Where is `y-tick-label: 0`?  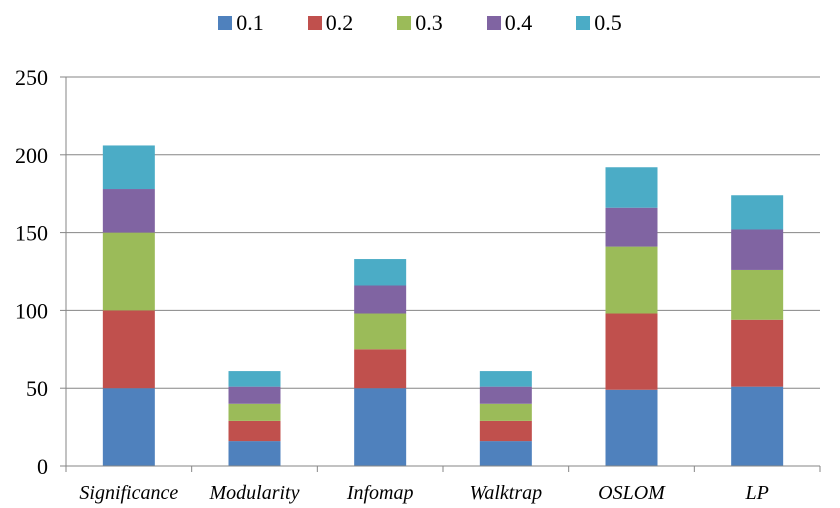
y-tick-label: 0 is located at coordinates (42, 466).